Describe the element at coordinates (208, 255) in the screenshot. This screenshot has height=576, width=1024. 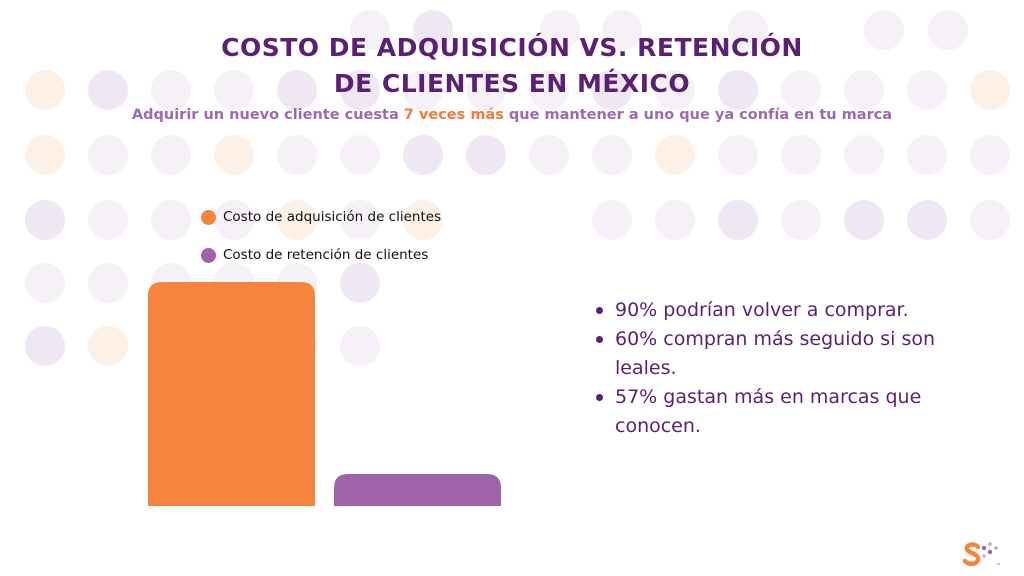
I see `legend-swatch-retention` at that location.